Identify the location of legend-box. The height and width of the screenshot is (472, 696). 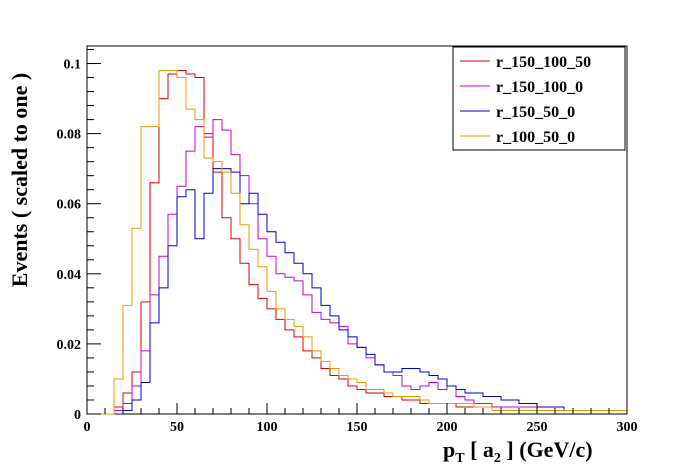
(539, 98).